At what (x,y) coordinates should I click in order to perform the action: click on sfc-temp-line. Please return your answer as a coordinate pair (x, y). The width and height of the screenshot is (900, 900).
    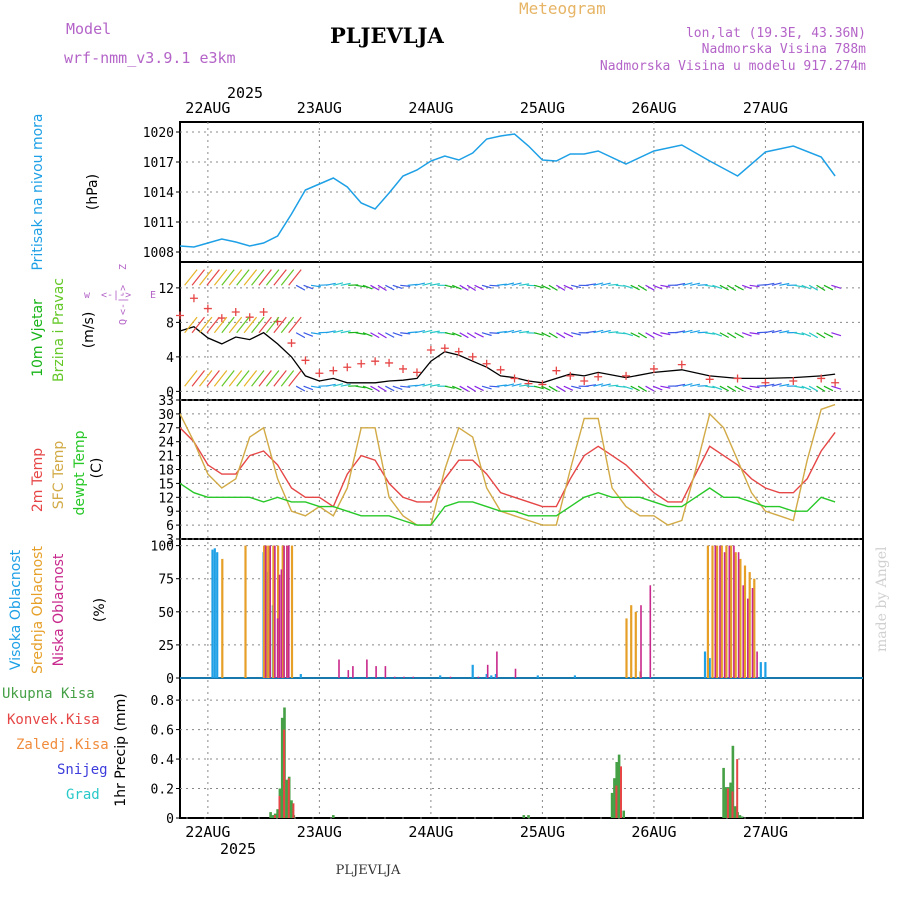
    Looking at the image, I should click on (507, 464).